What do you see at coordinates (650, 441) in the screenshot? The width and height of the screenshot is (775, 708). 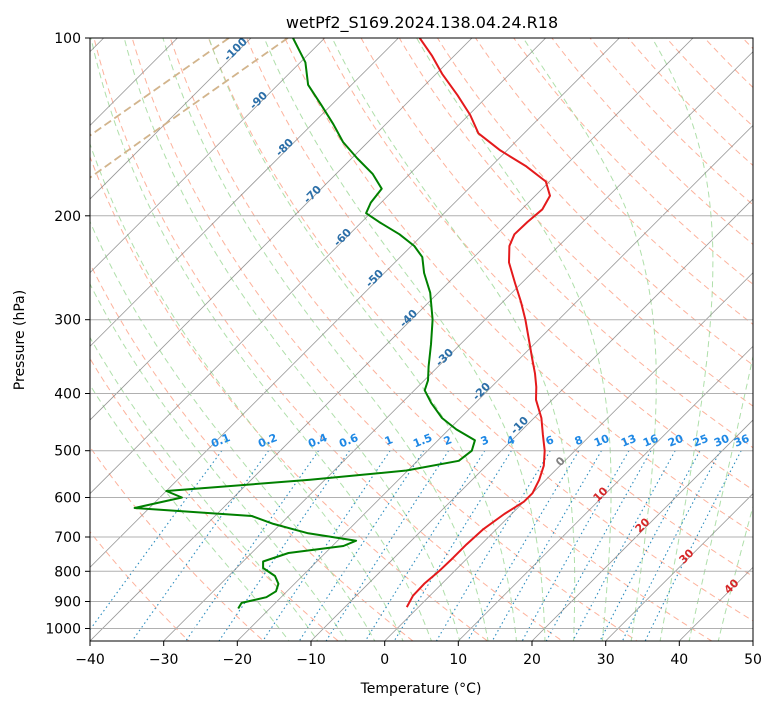 I see `mixing-ratio-label: 16` at bounding box center [650, 441].